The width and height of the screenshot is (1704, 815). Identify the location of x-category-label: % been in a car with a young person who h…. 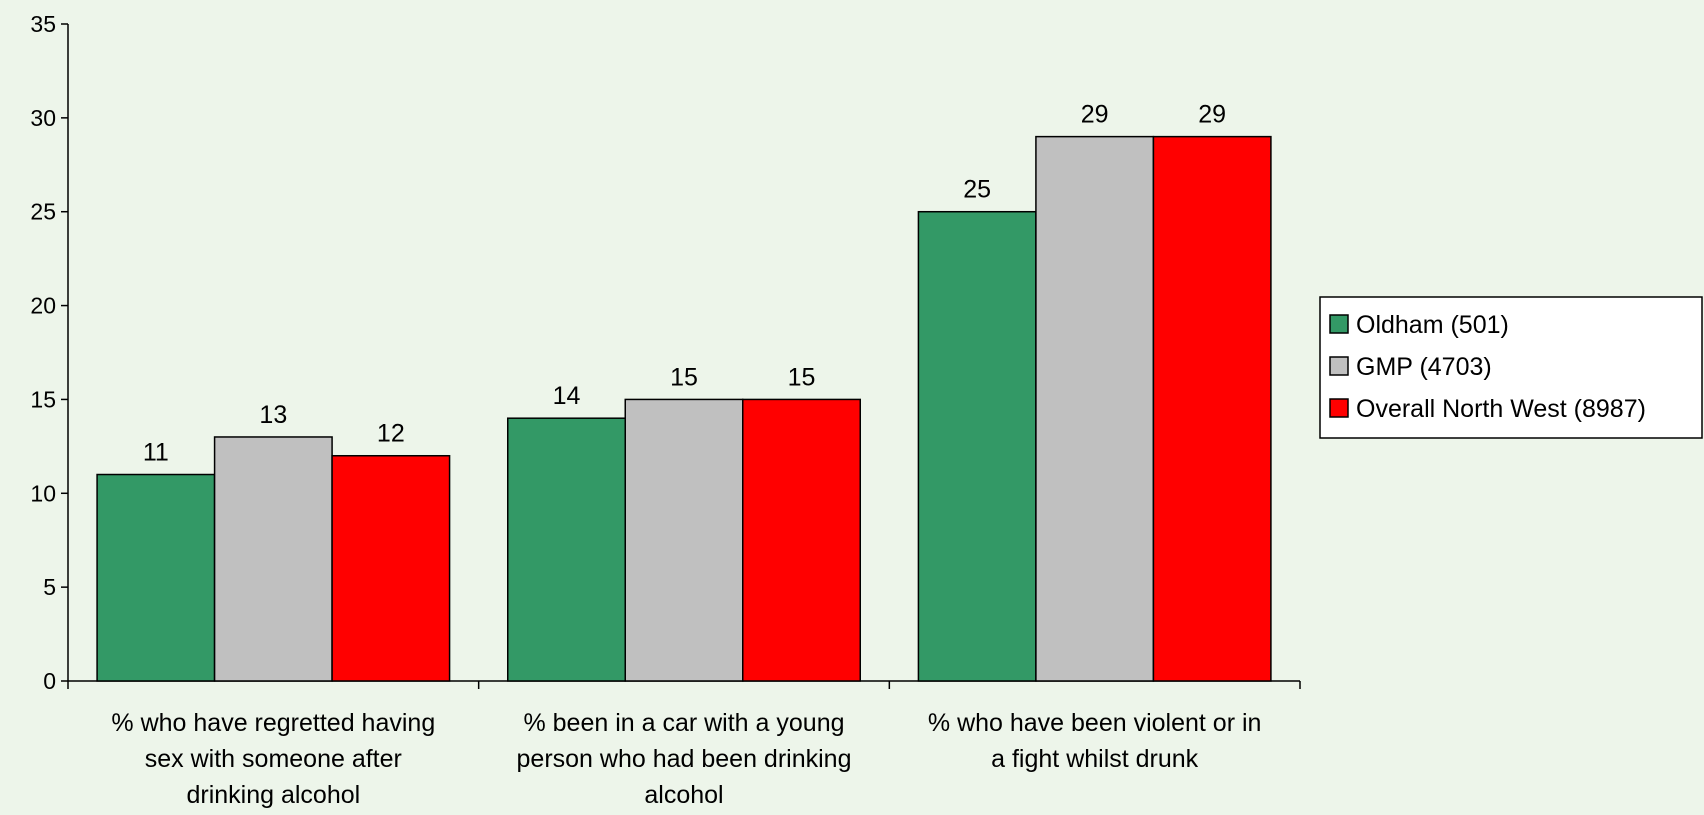
(684, 759).